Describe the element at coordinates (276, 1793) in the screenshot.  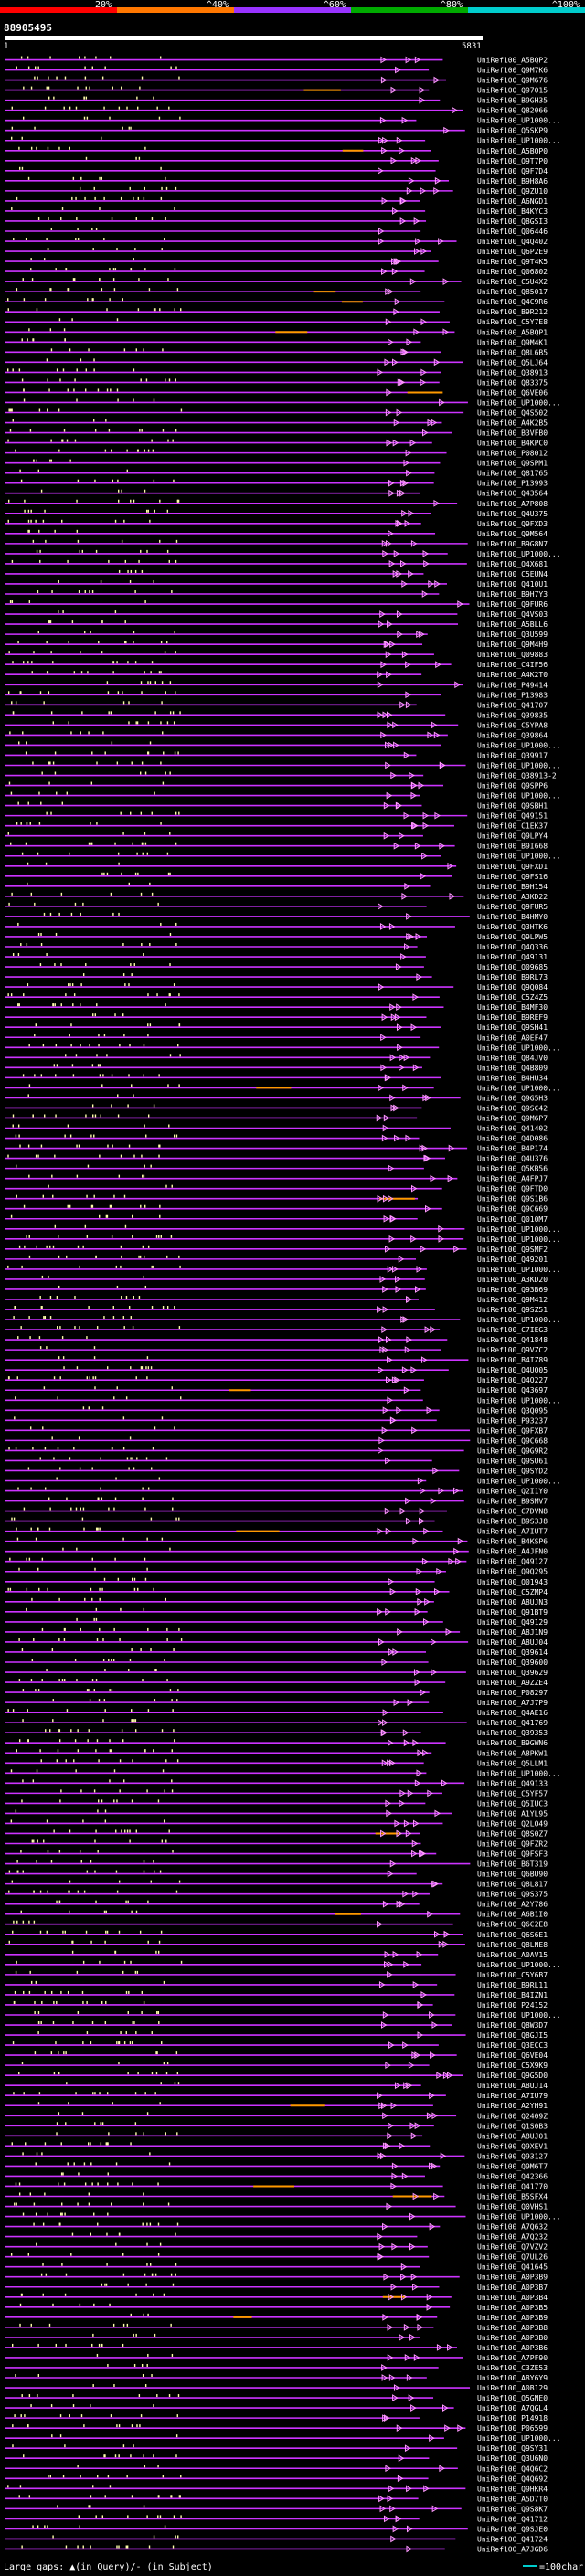
I see `hit-row: UniRef100_C5YF57` at that location.